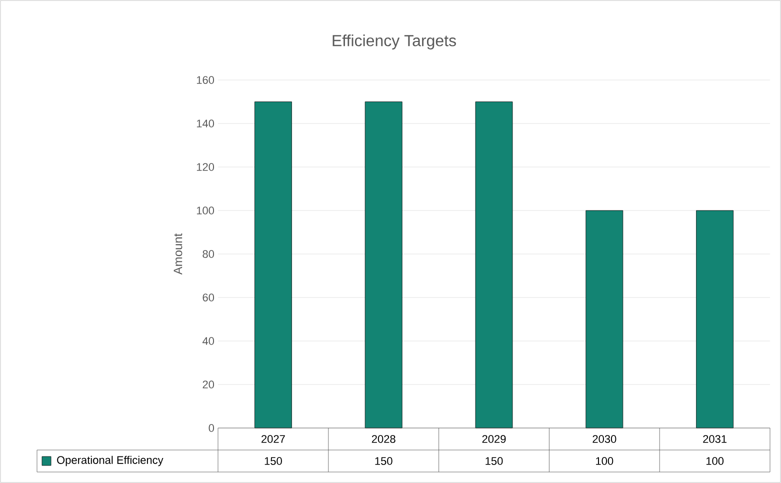  I want to click on y-tick-label: 160, so click(205, 80).